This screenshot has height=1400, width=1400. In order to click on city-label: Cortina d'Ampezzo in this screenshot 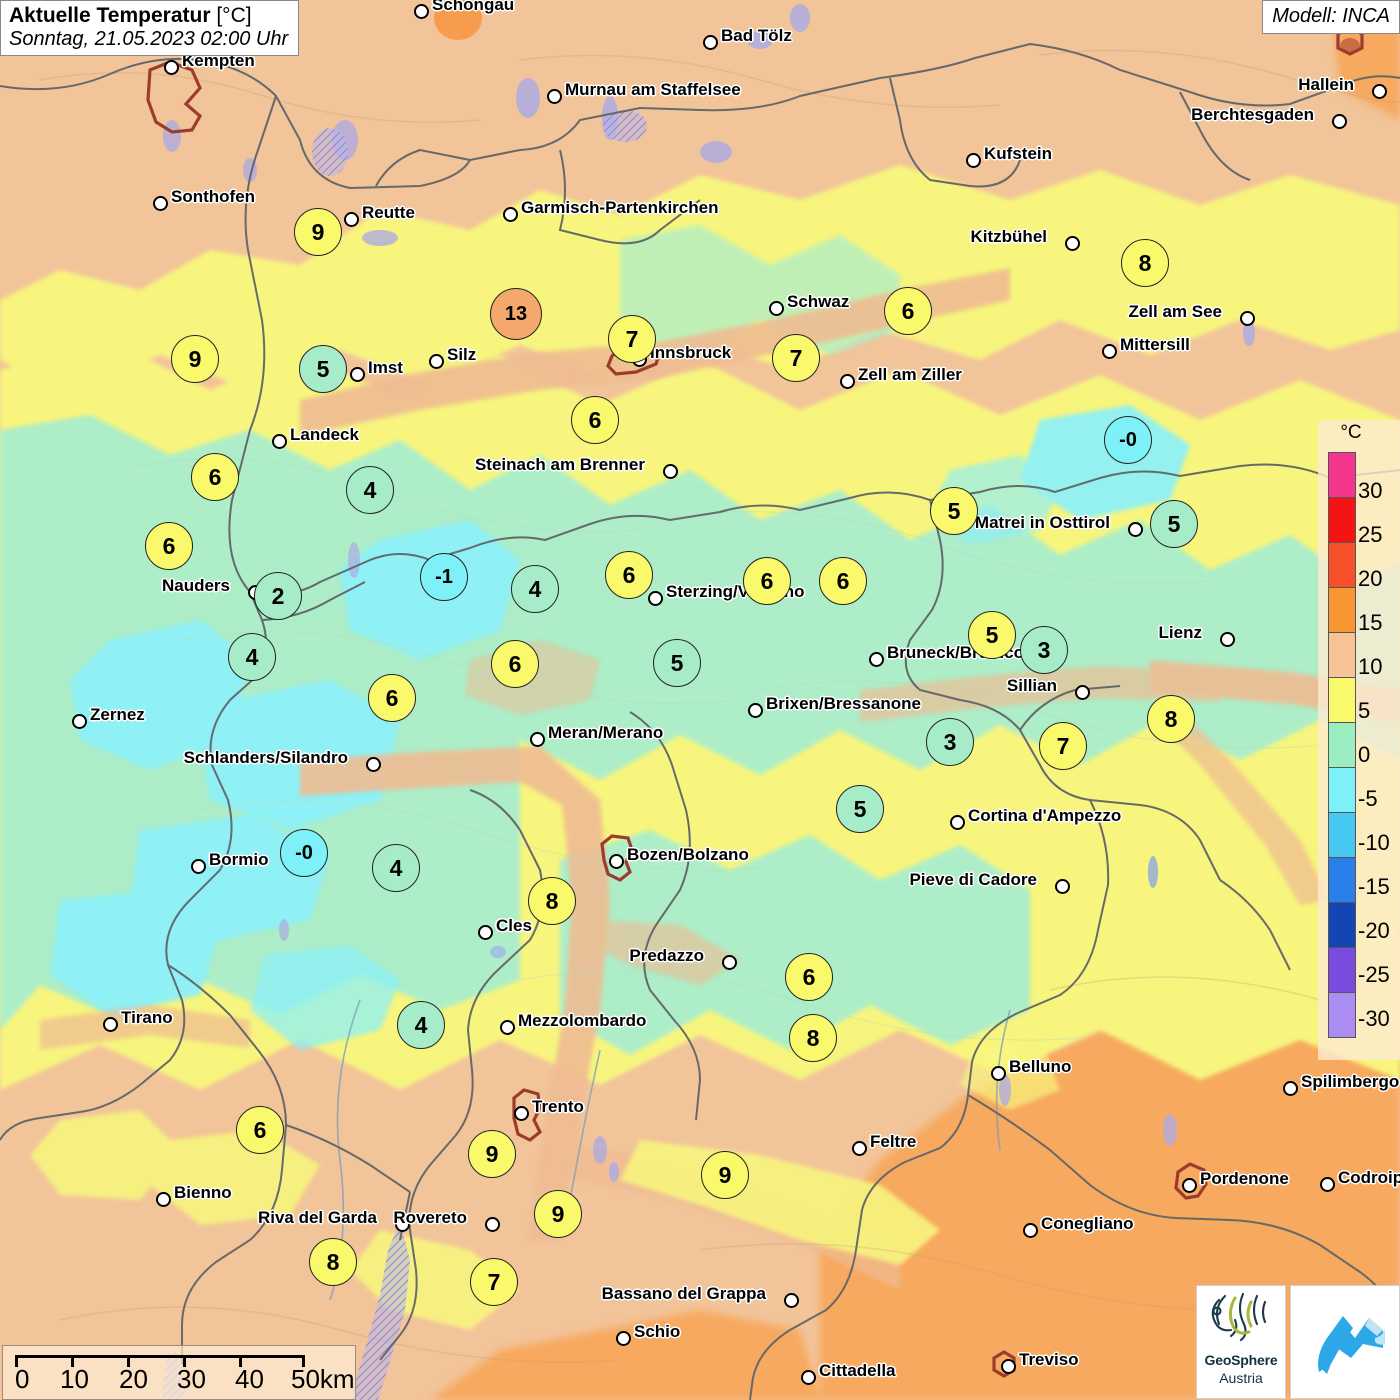, I will do `click(1045, 815)`.